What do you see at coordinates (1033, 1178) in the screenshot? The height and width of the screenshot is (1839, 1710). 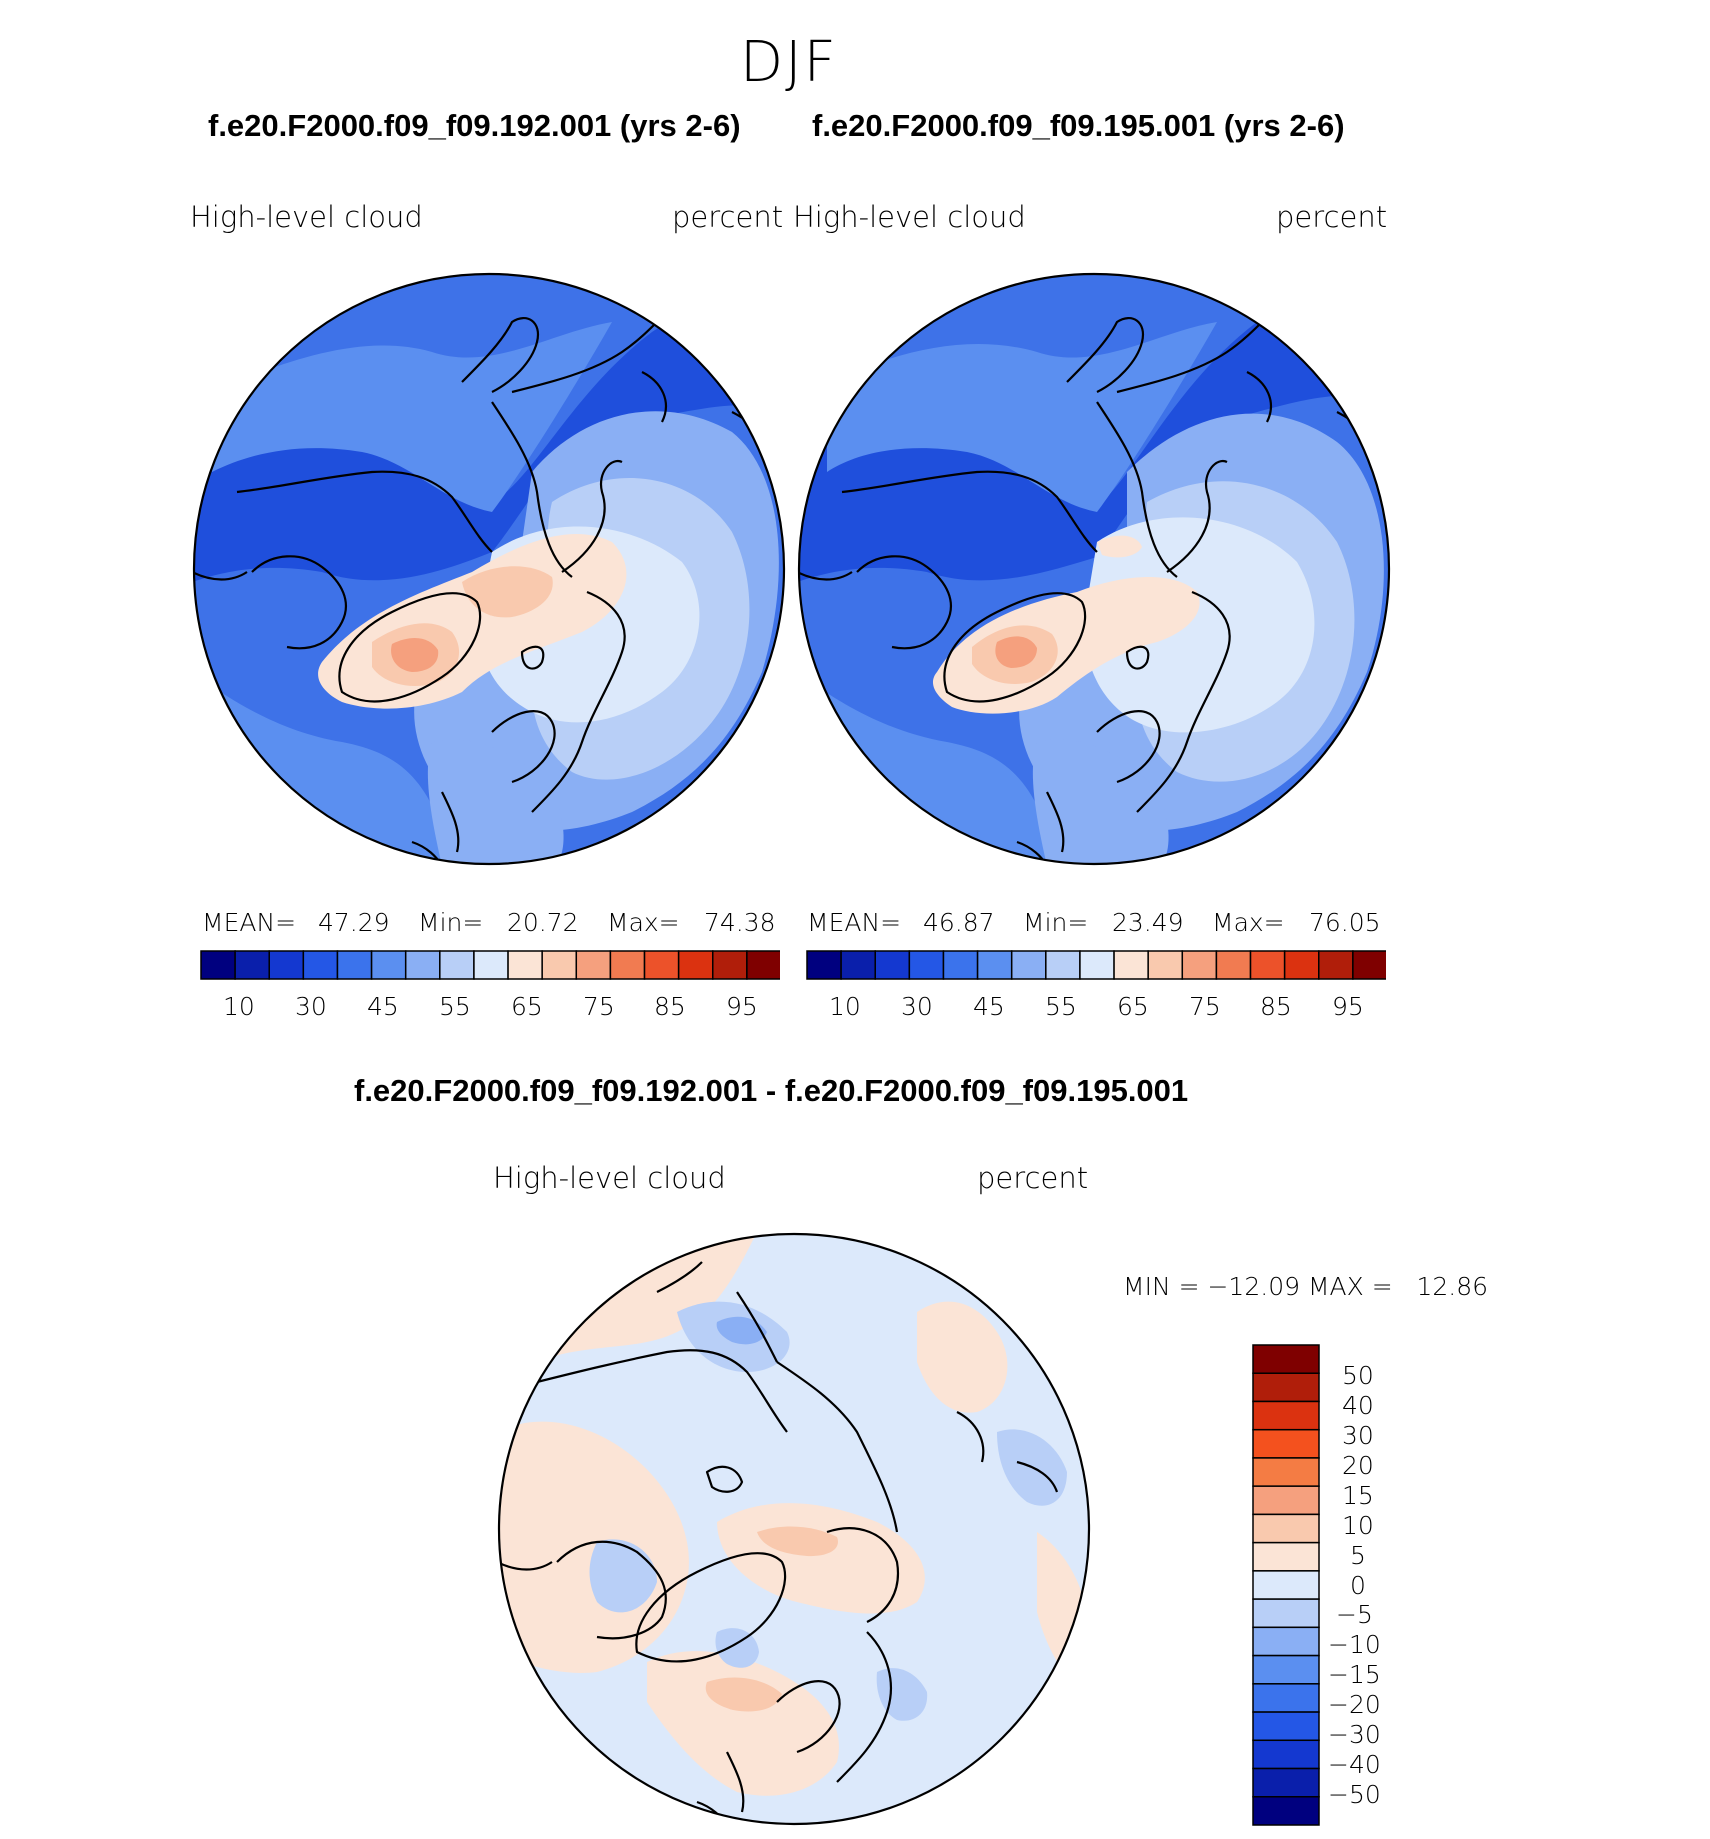 I see `diff-units-label: percent` at bounding box center [1033, 1178].